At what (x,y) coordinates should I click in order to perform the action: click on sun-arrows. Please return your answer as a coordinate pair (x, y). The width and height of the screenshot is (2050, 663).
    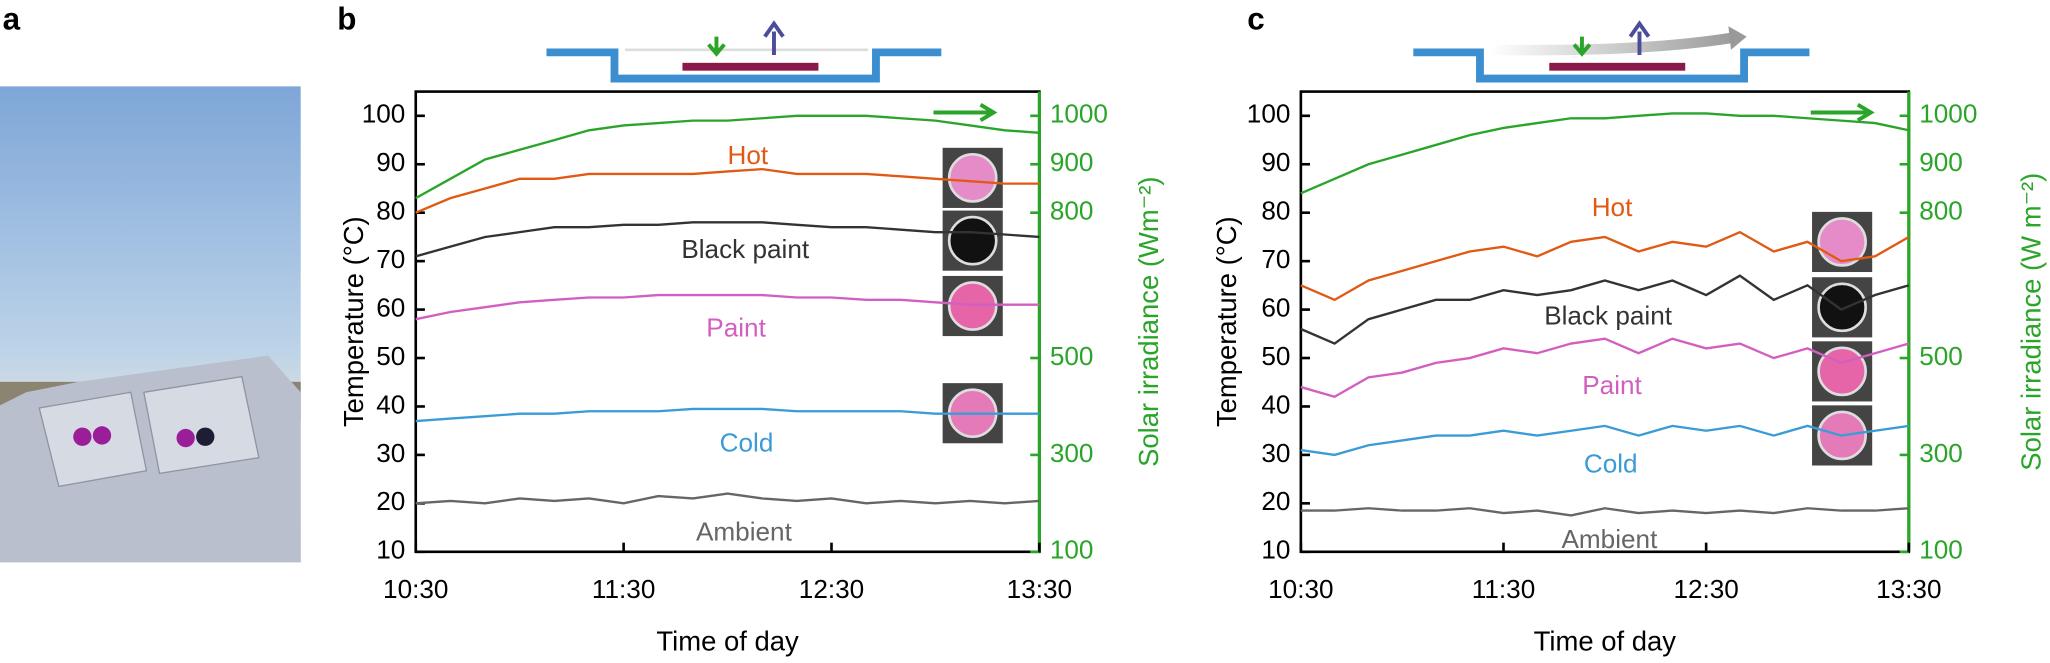
    Looking at the image, I should click on (1404, 112).